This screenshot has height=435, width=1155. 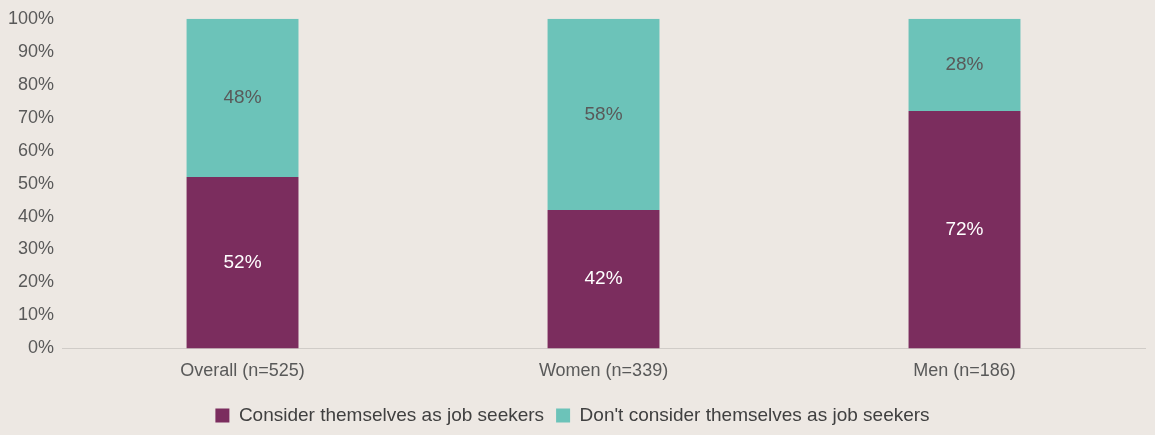 I want to click on y-tick-label: 90%, so click(x=36, y=50).